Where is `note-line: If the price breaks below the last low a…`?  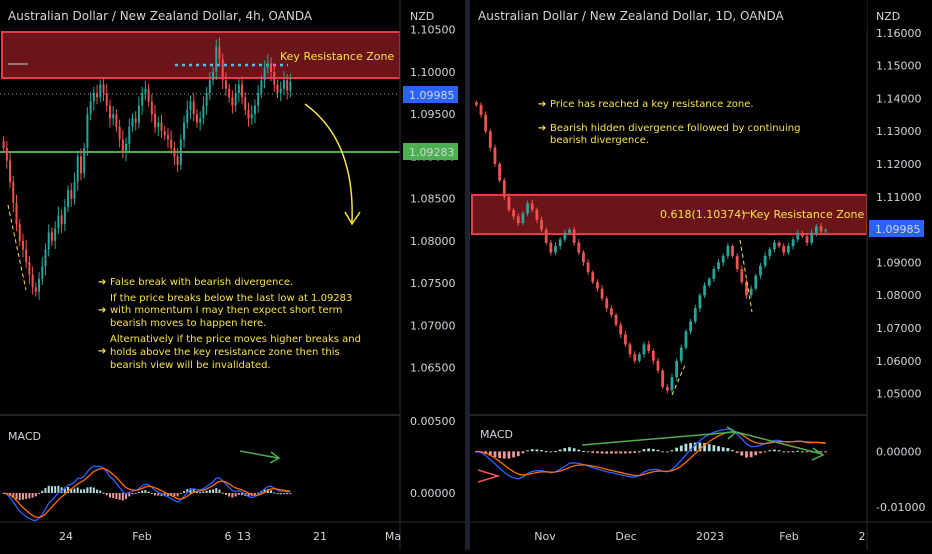
note-line: If the price breaks below the last low a… is located at coordinates (231, 298).